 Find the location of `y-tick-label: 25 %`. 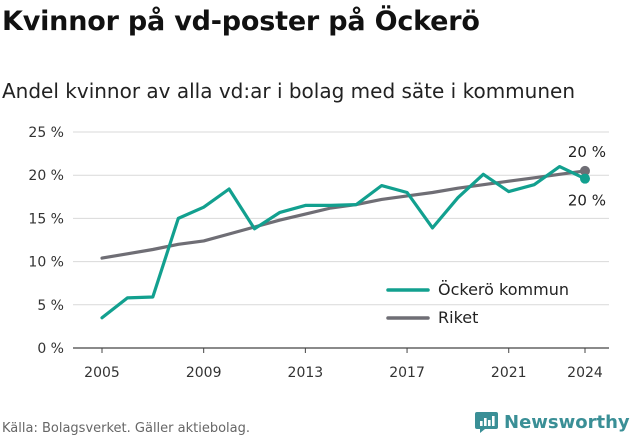

y-tick-label: 25 % is located at coordinates (46, 133).